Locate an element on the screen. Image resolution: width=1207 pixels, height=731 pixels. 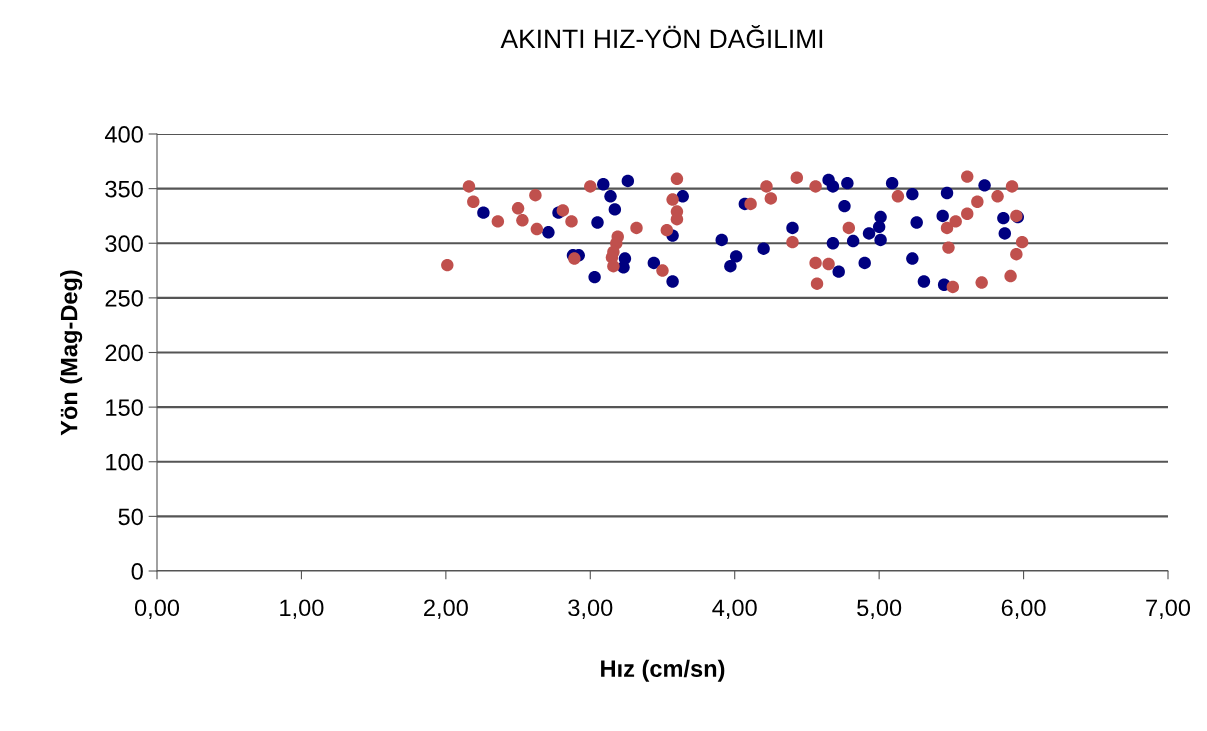
x-axis-title: Hız (cm/sn) is located at coordinates (663, 670).